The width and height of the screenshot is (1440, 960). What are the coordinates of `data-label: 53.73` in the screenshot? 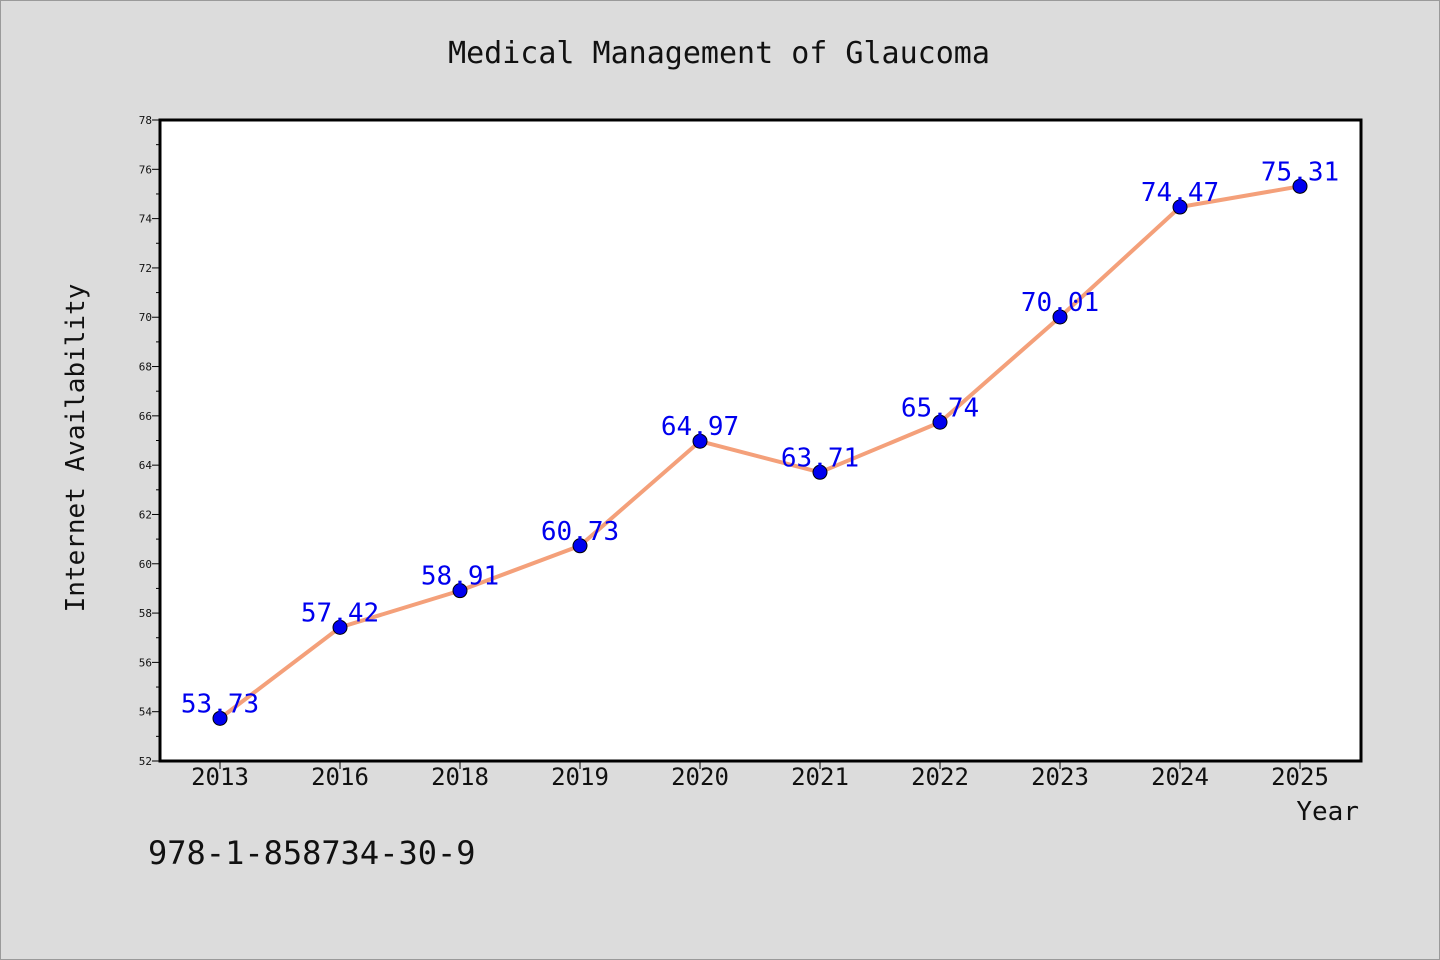 It's located at (220, 704).